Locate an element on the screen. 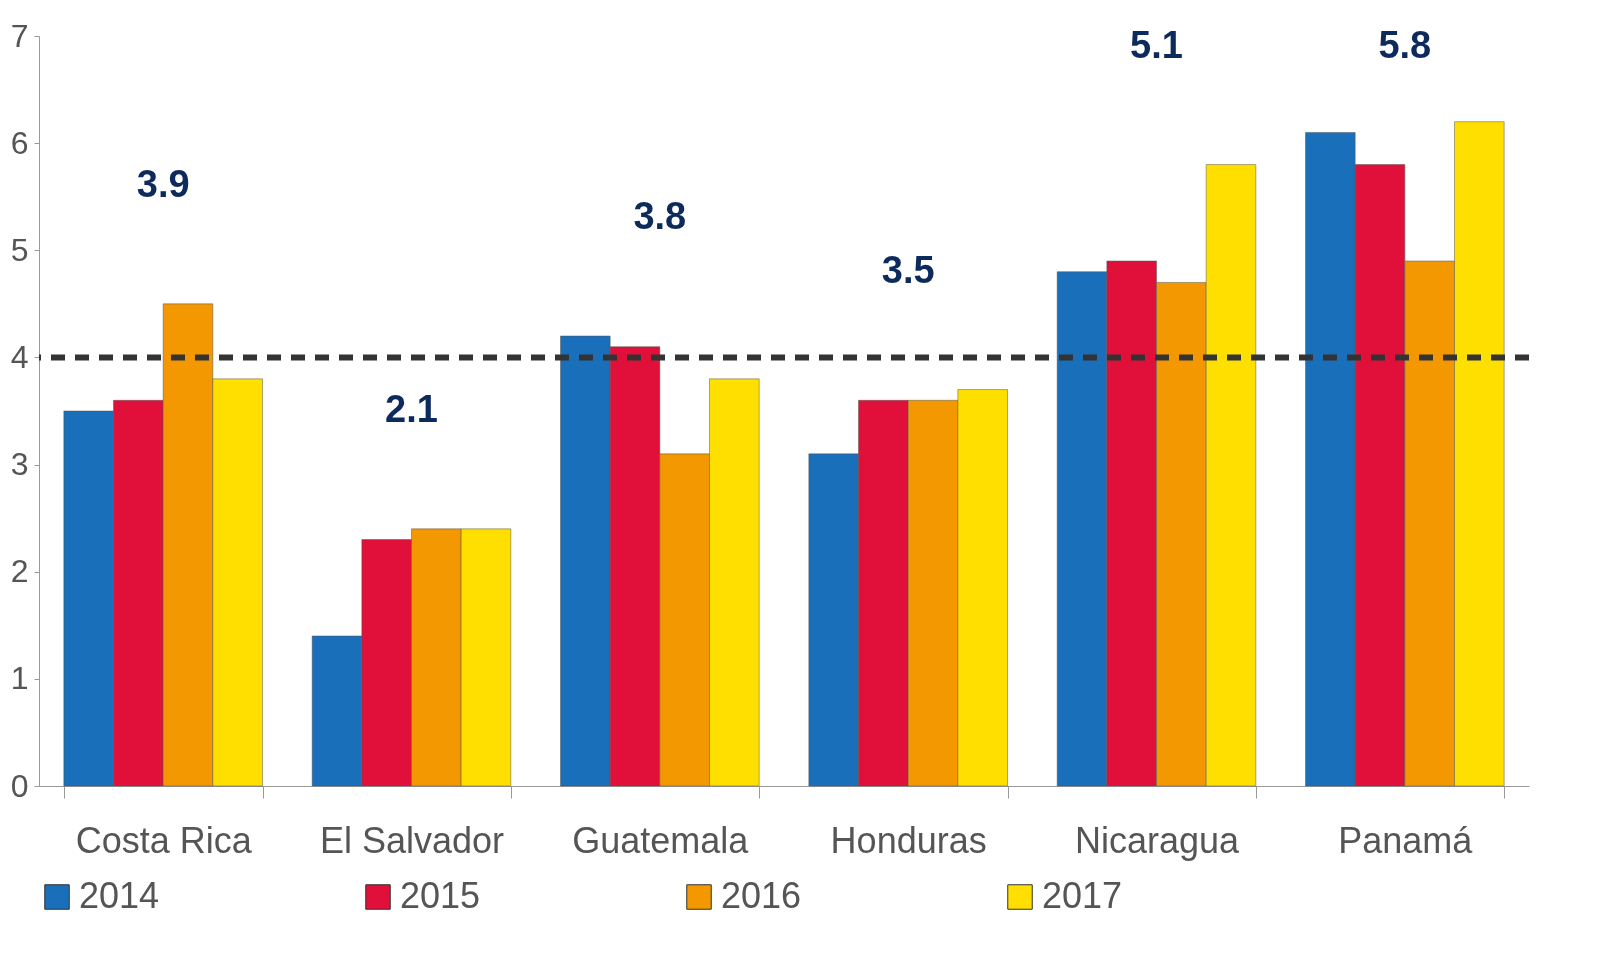 The width and height of the screenshot is (1613, 965). annotation: 5.8 is located at coordinates (1405, 44).